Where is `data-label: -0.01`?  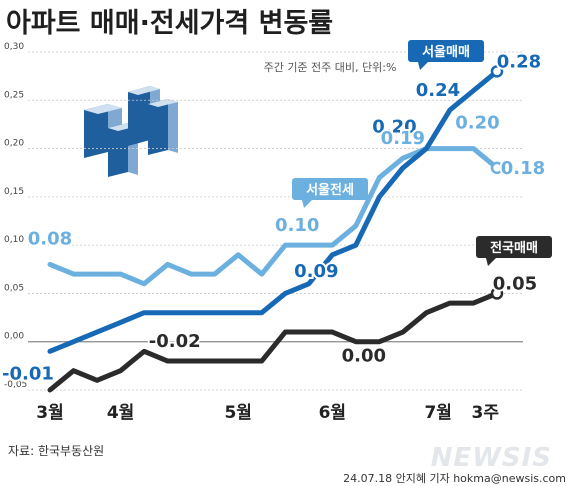 data-label: -0.01 is located at coordinates (28, 373).